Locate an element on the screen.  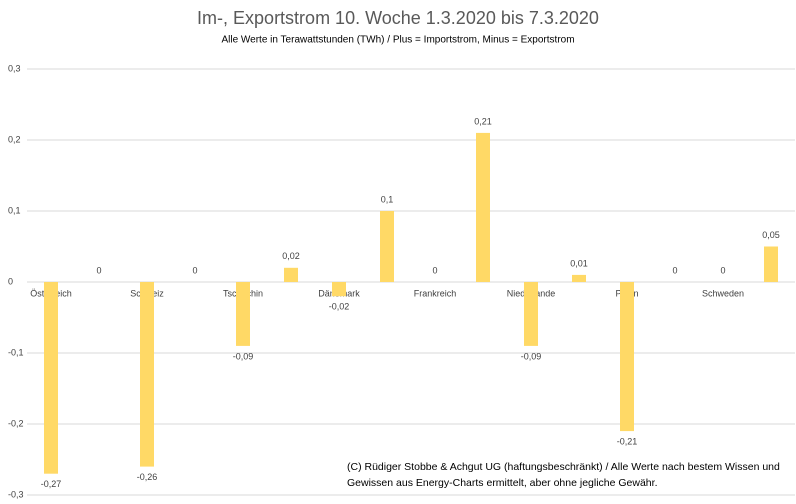
data-label: -0,26 is located at coordinates (147, 477).